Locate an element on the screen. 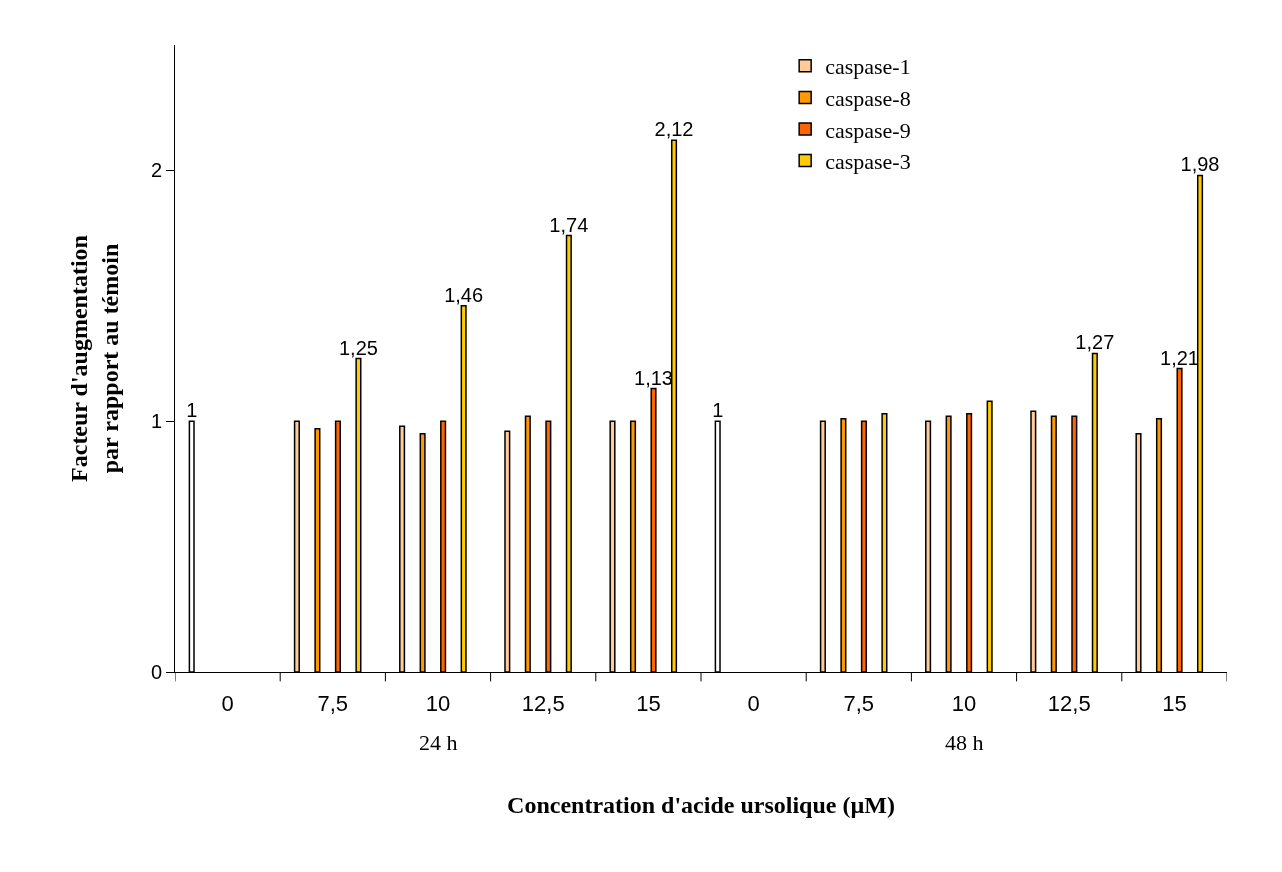 This screenshot has height=872, width=1282. data-label: 1,46 is located at coordinates (464, 294).